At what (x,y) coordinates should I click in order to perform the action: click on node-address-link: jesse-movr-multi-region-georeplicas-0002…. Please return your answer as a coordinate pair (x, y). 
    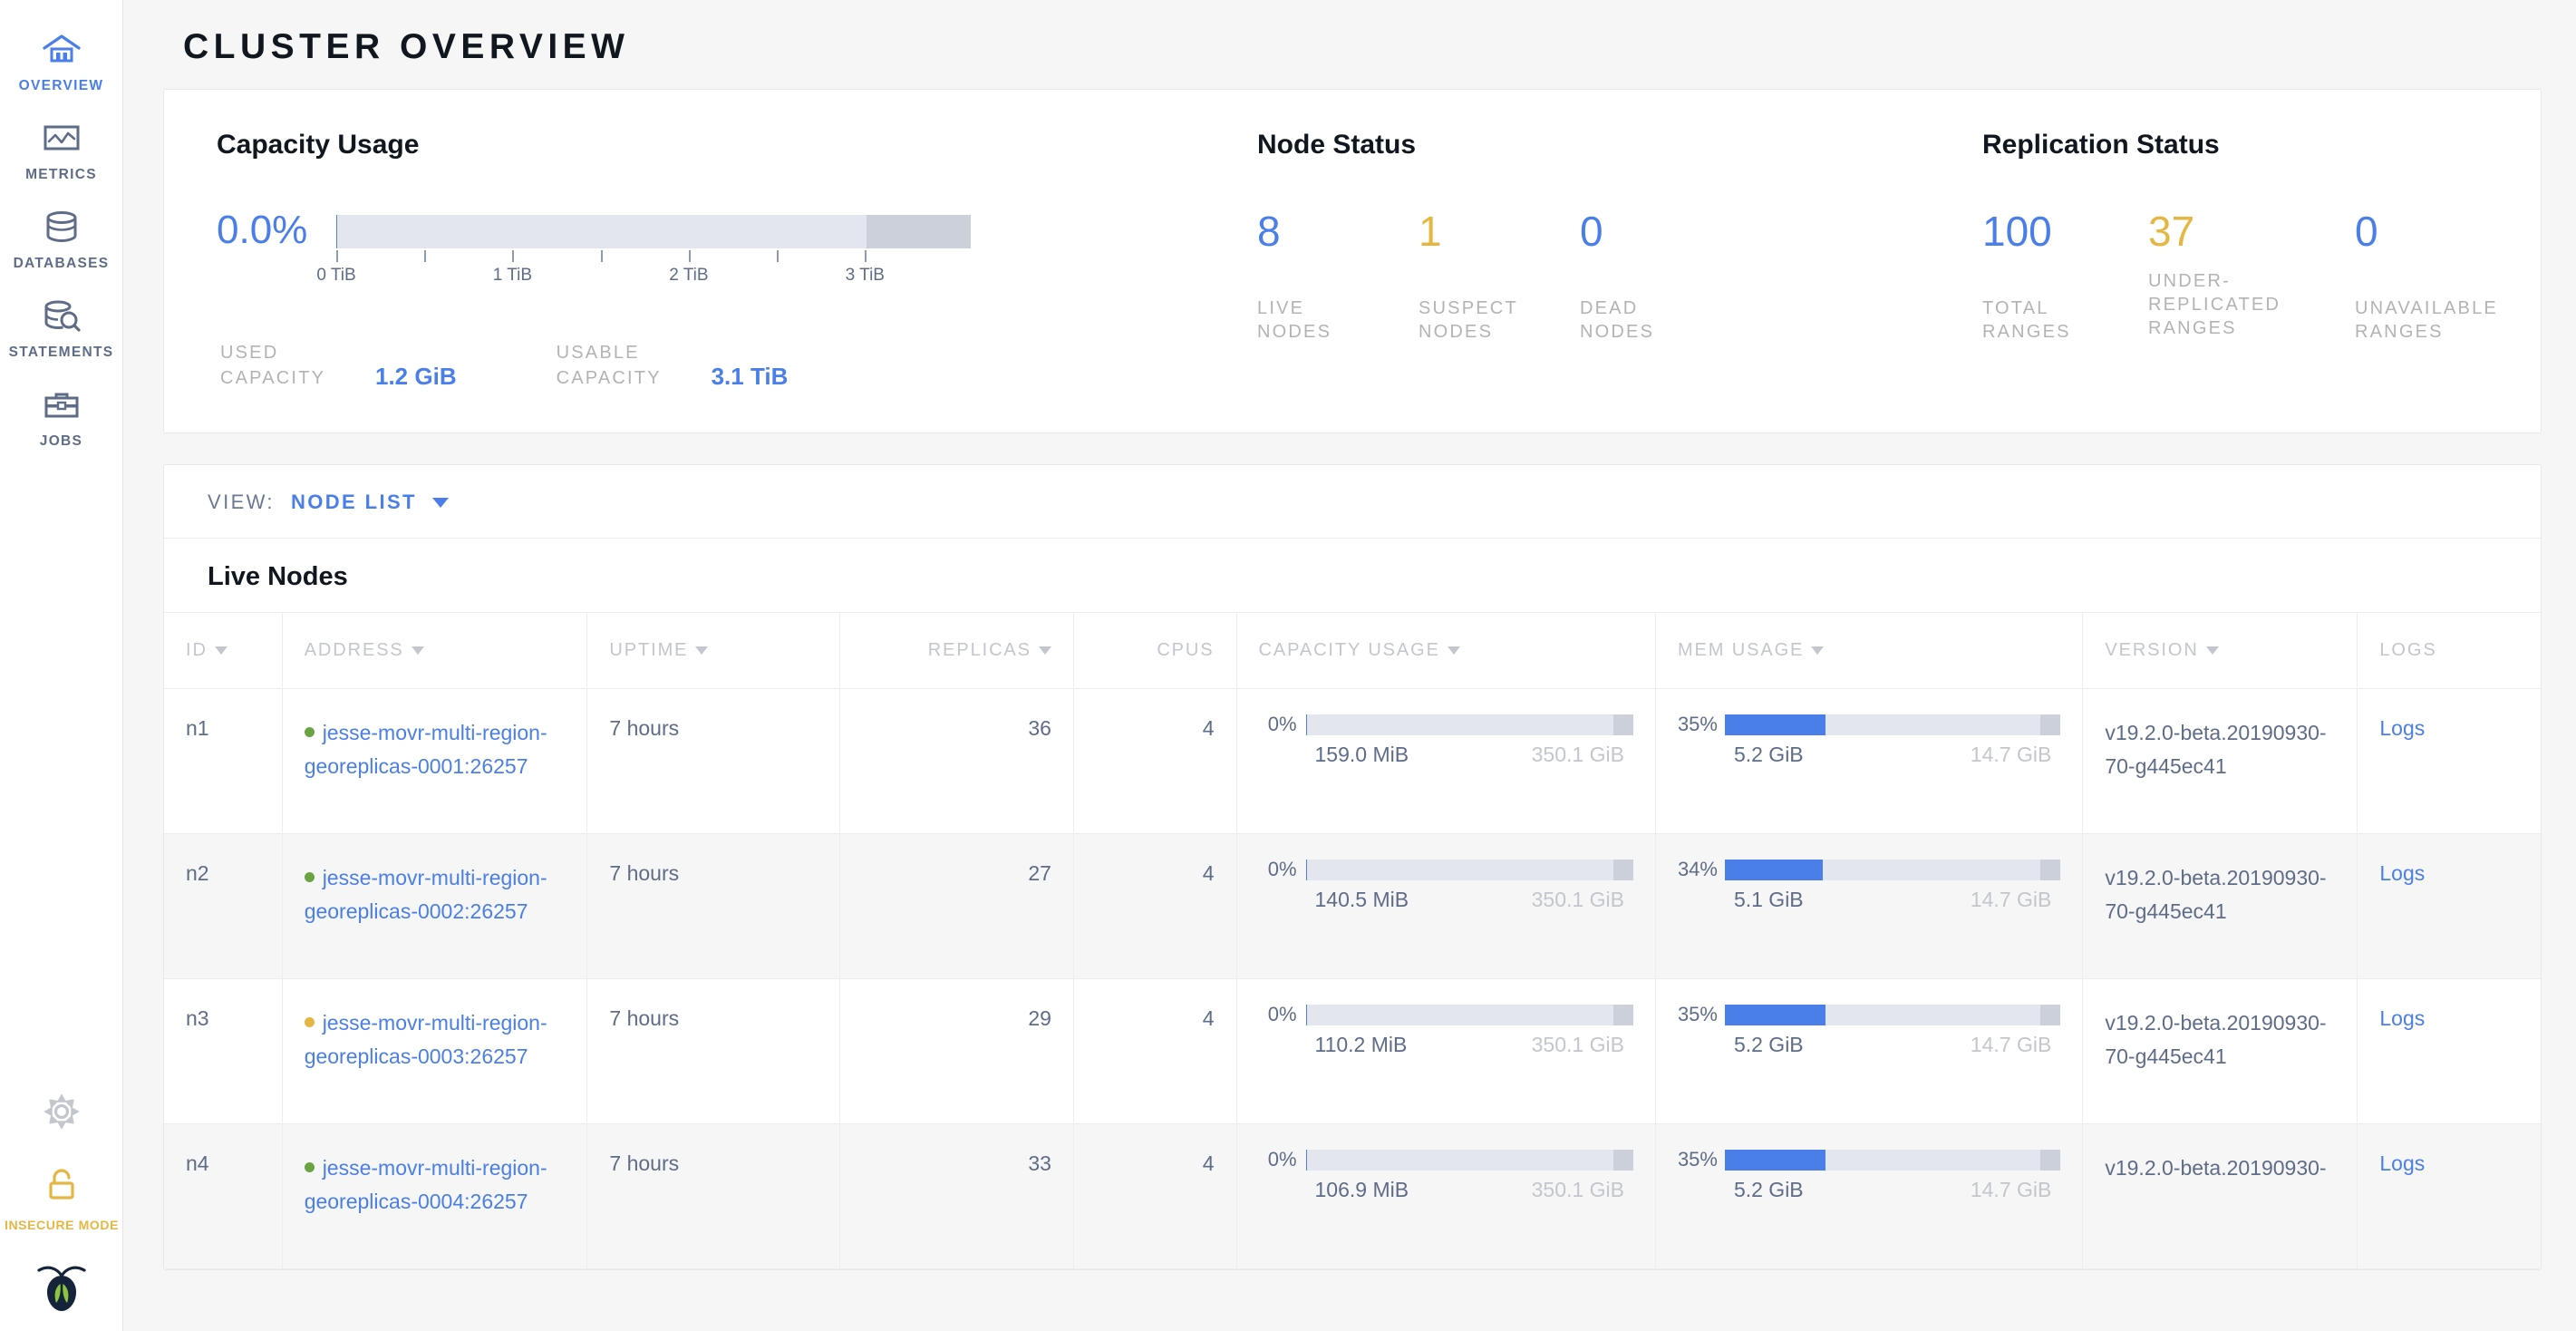
    Looking at the image, I should click on (425, 894).